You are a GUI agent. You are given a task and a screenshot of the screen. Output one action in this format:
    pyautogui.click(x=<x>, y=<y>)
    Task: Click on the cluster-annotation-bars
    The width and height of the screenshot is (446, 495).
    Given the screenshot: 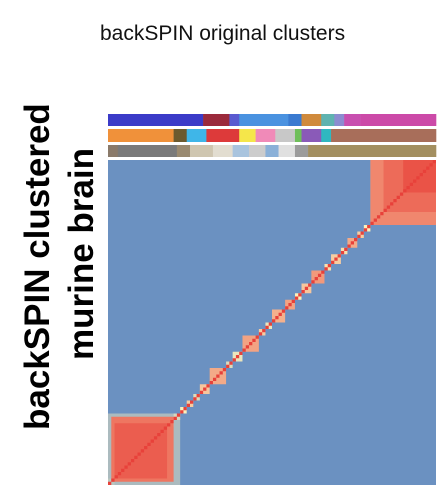 What is the action you would take?
    pyautogui.click(x=272, y=135)
    